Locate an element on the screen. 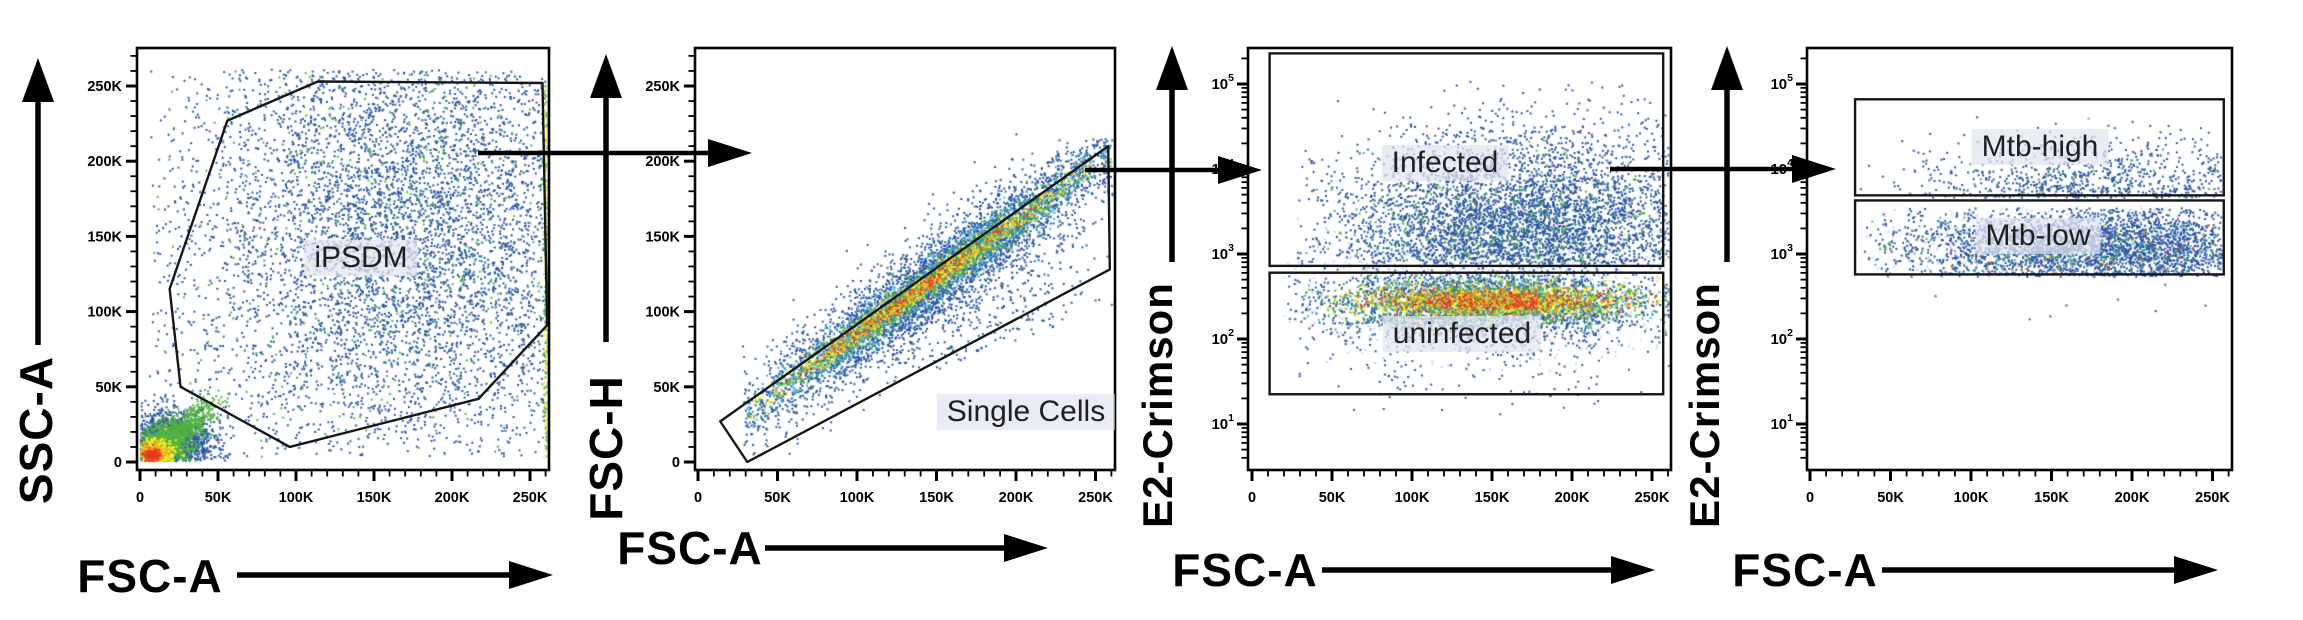  y-axis-label-e2-crimson-panel3: E2-Crimson is located at coordinates (1157, 405).